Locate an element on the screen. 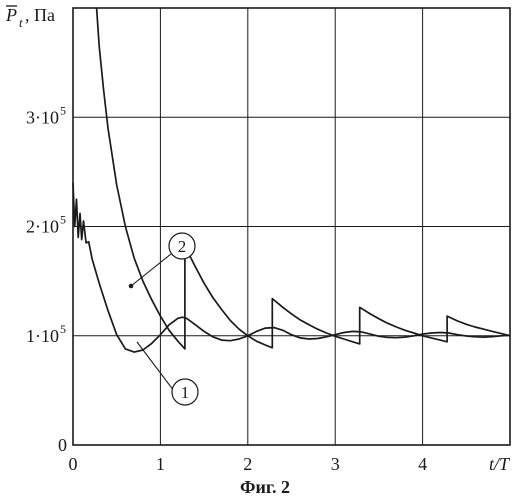 This screenshot has width=521, height=500. x-axis-label: t/T is located at coordinates (500, 464).